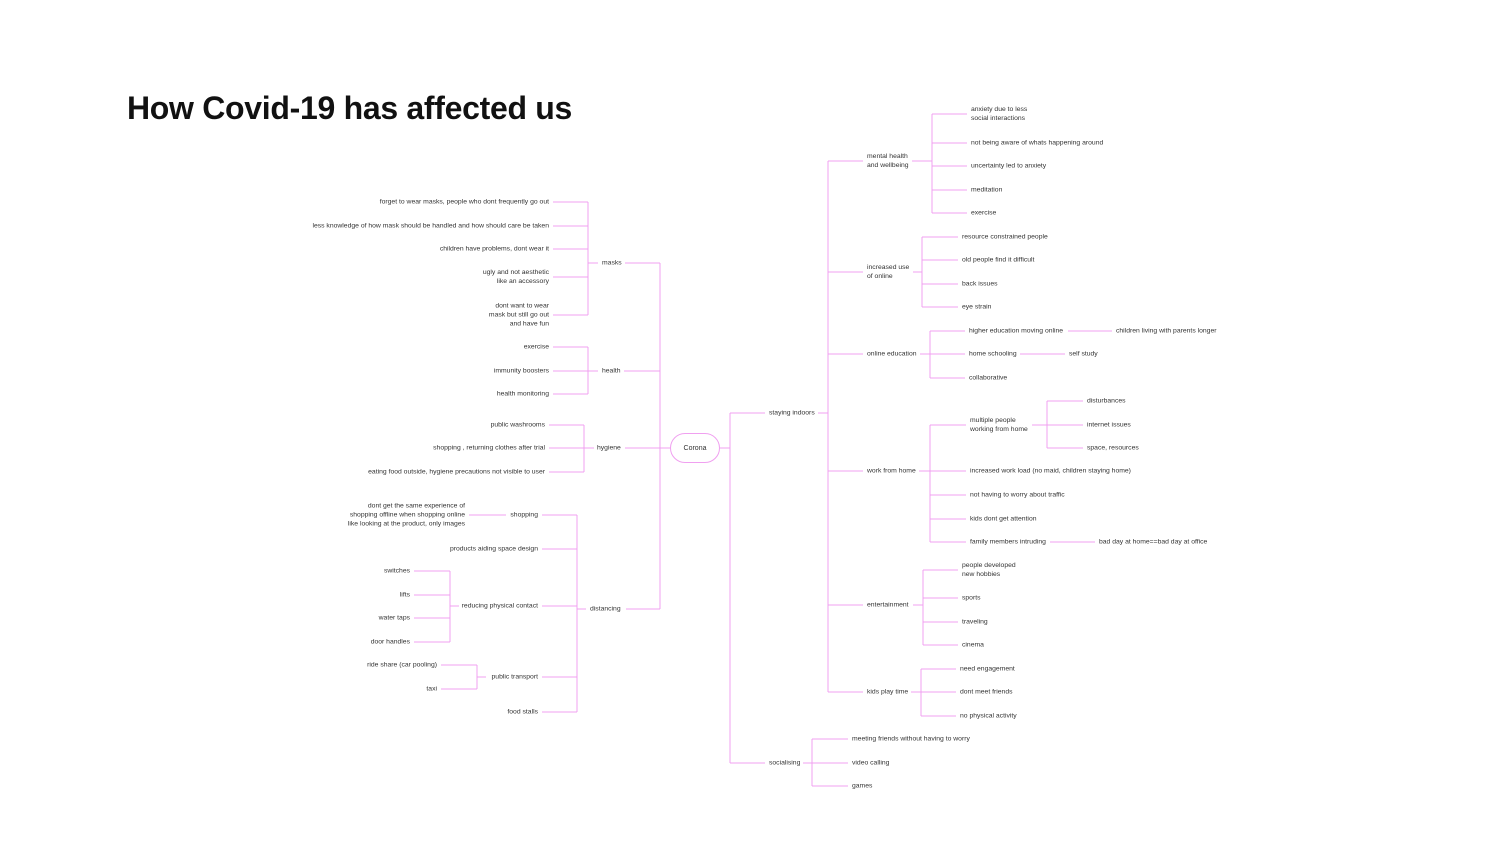 Image resolution: width=1500 pixels, height=844 pixels. Describe the element at coordinates (977, 307) in the screenshot. I see `node-leaf: eye strain` at that location.